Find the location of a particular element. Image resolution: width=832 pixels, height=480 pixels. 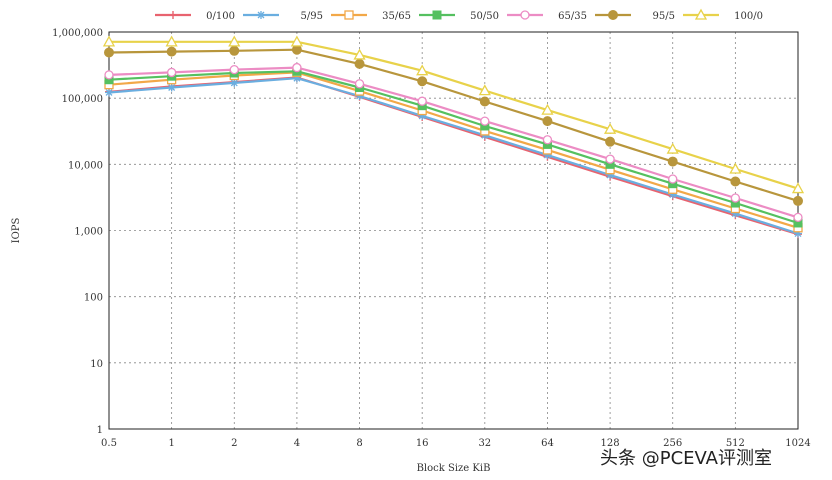

legend-label: 100/0 is located at coordinates (748, 16).